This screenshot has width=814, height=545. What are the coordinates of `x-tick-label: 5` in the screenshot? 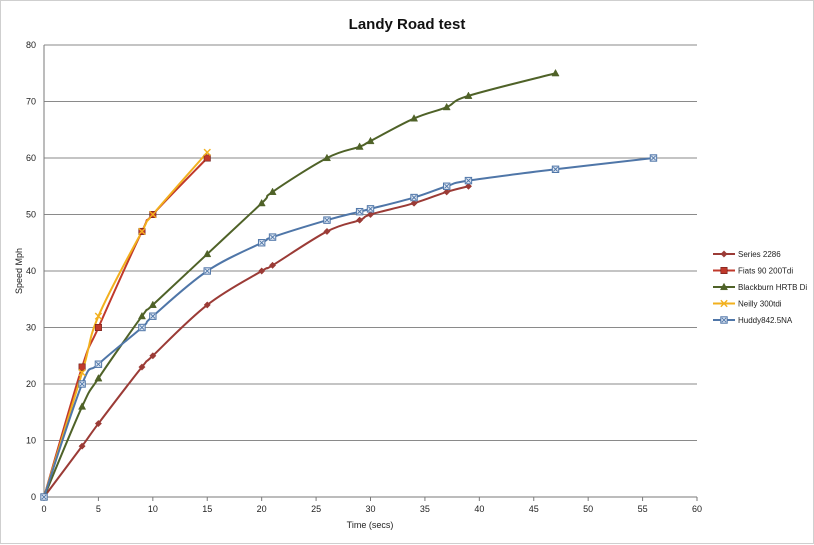 It's located at (98, 509).